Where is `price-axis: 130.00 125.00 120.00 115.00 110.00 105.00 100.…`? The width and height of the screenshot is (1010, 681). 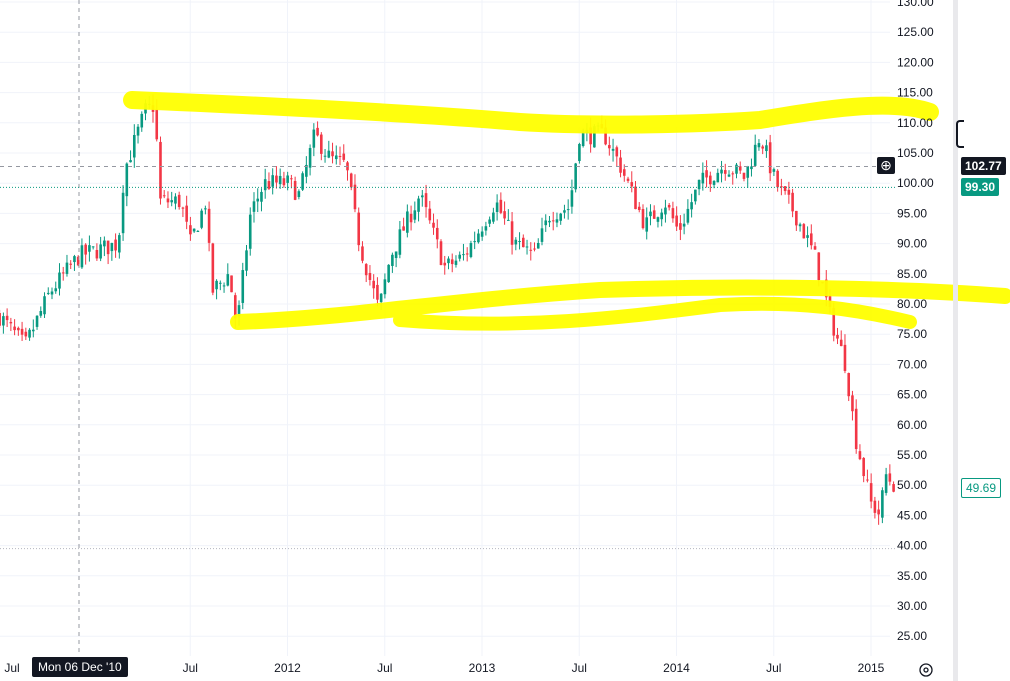
price-axis: 130.00 125.00 120.00 115.00 110.00 105.00 100.… is located at coordinates (915, 321).